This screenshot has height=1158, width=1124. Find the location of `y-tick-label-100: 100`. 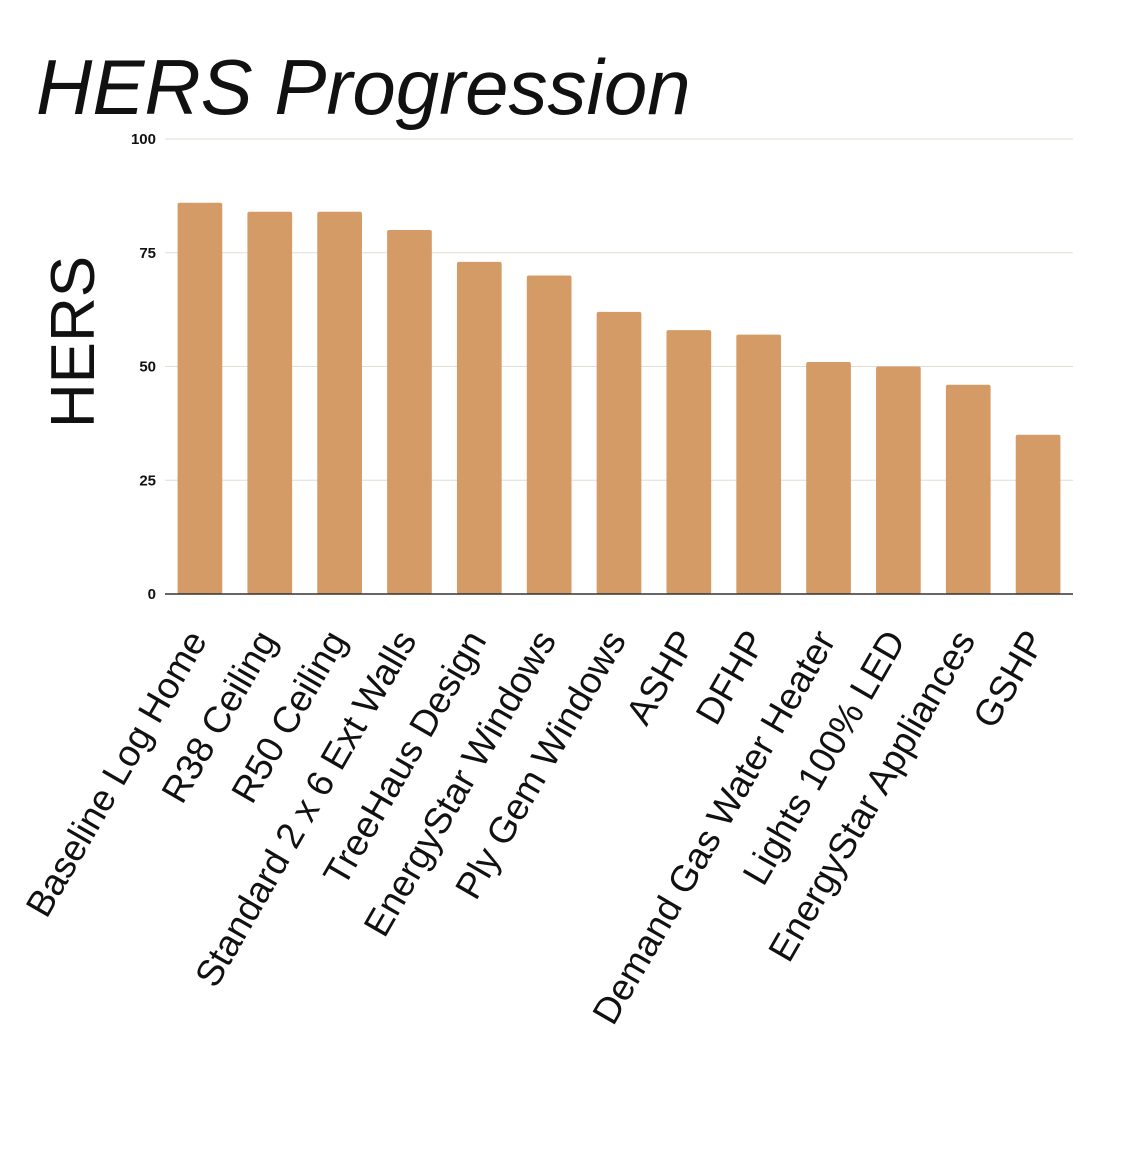

y-tick-label-100: 100 is located at coordinates (143, 139).